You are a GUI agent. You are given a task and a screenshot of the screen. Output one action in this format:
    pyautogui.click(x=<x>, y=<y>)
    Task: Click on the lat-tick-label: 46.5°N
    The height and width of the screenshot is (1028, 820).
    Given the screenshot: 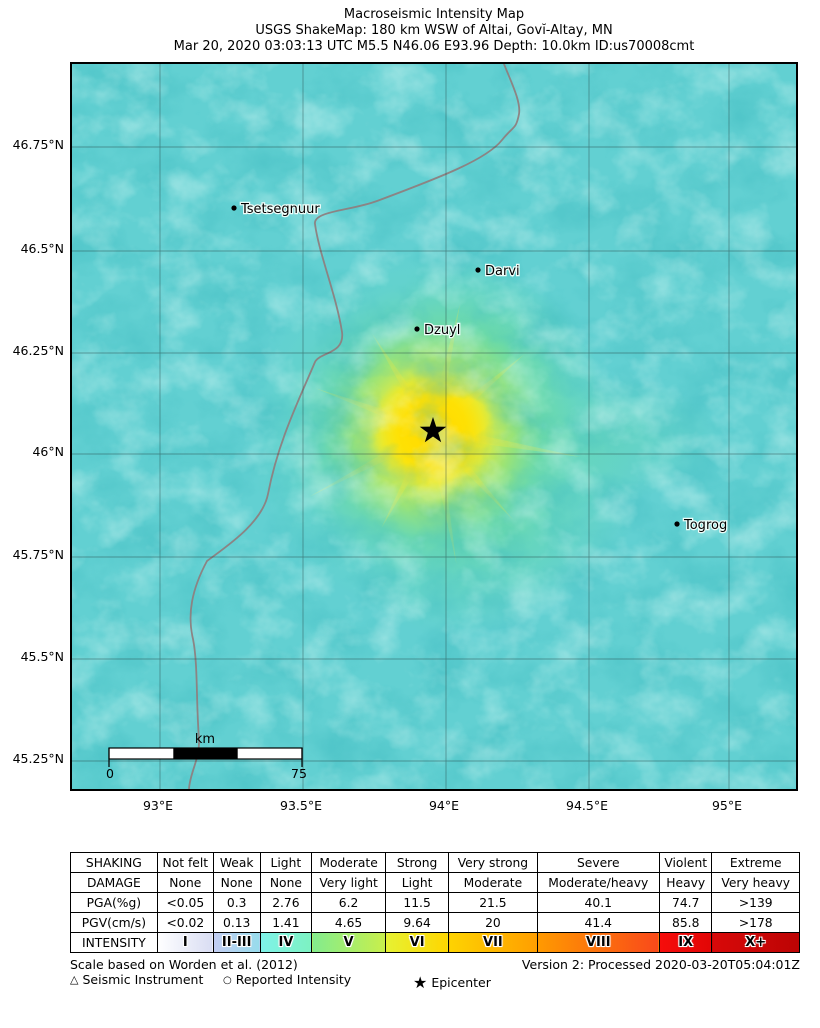 What is the action you would take?
    pyautogui.click(x=42, y=248)
    